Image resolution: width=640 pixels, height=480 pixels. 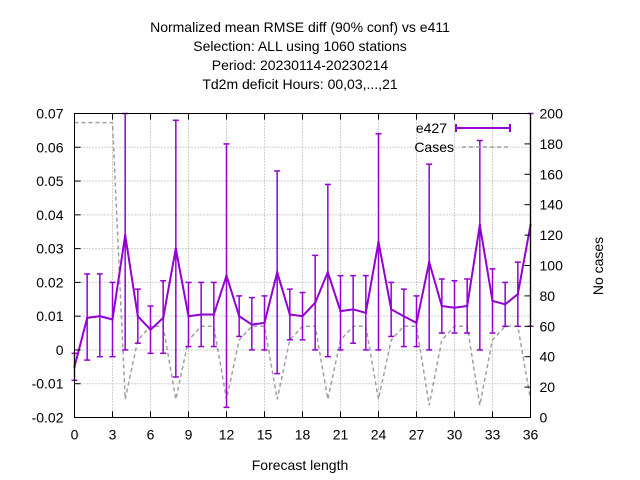 I want to click on y2-tick-label: 180, so click(x=552, y=144).